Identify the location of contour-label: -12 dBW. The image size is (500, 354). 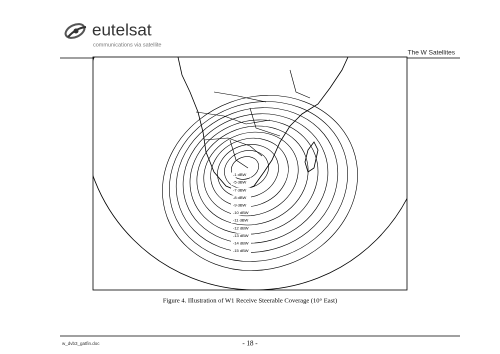
(241, 227).